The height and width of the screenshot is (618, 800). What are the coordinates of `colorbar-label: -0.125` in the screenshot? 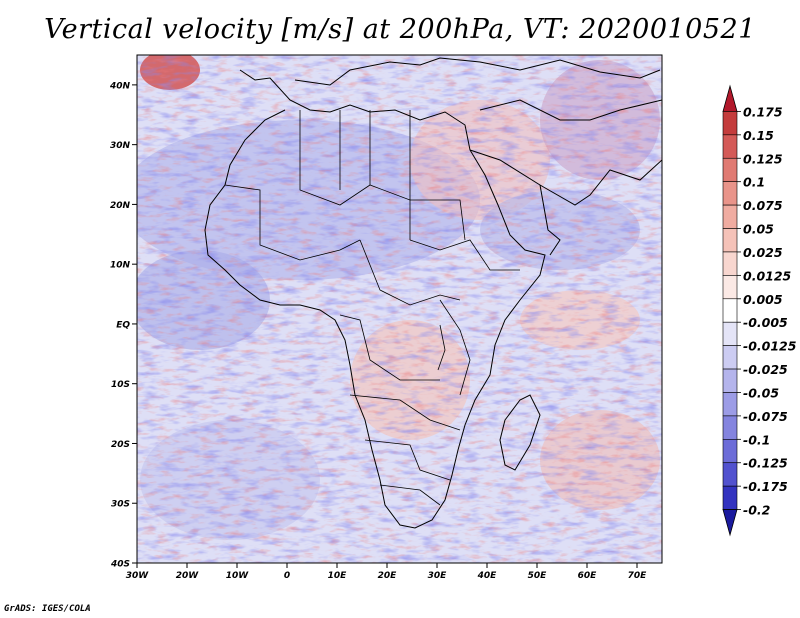 It's located at (765, 463).